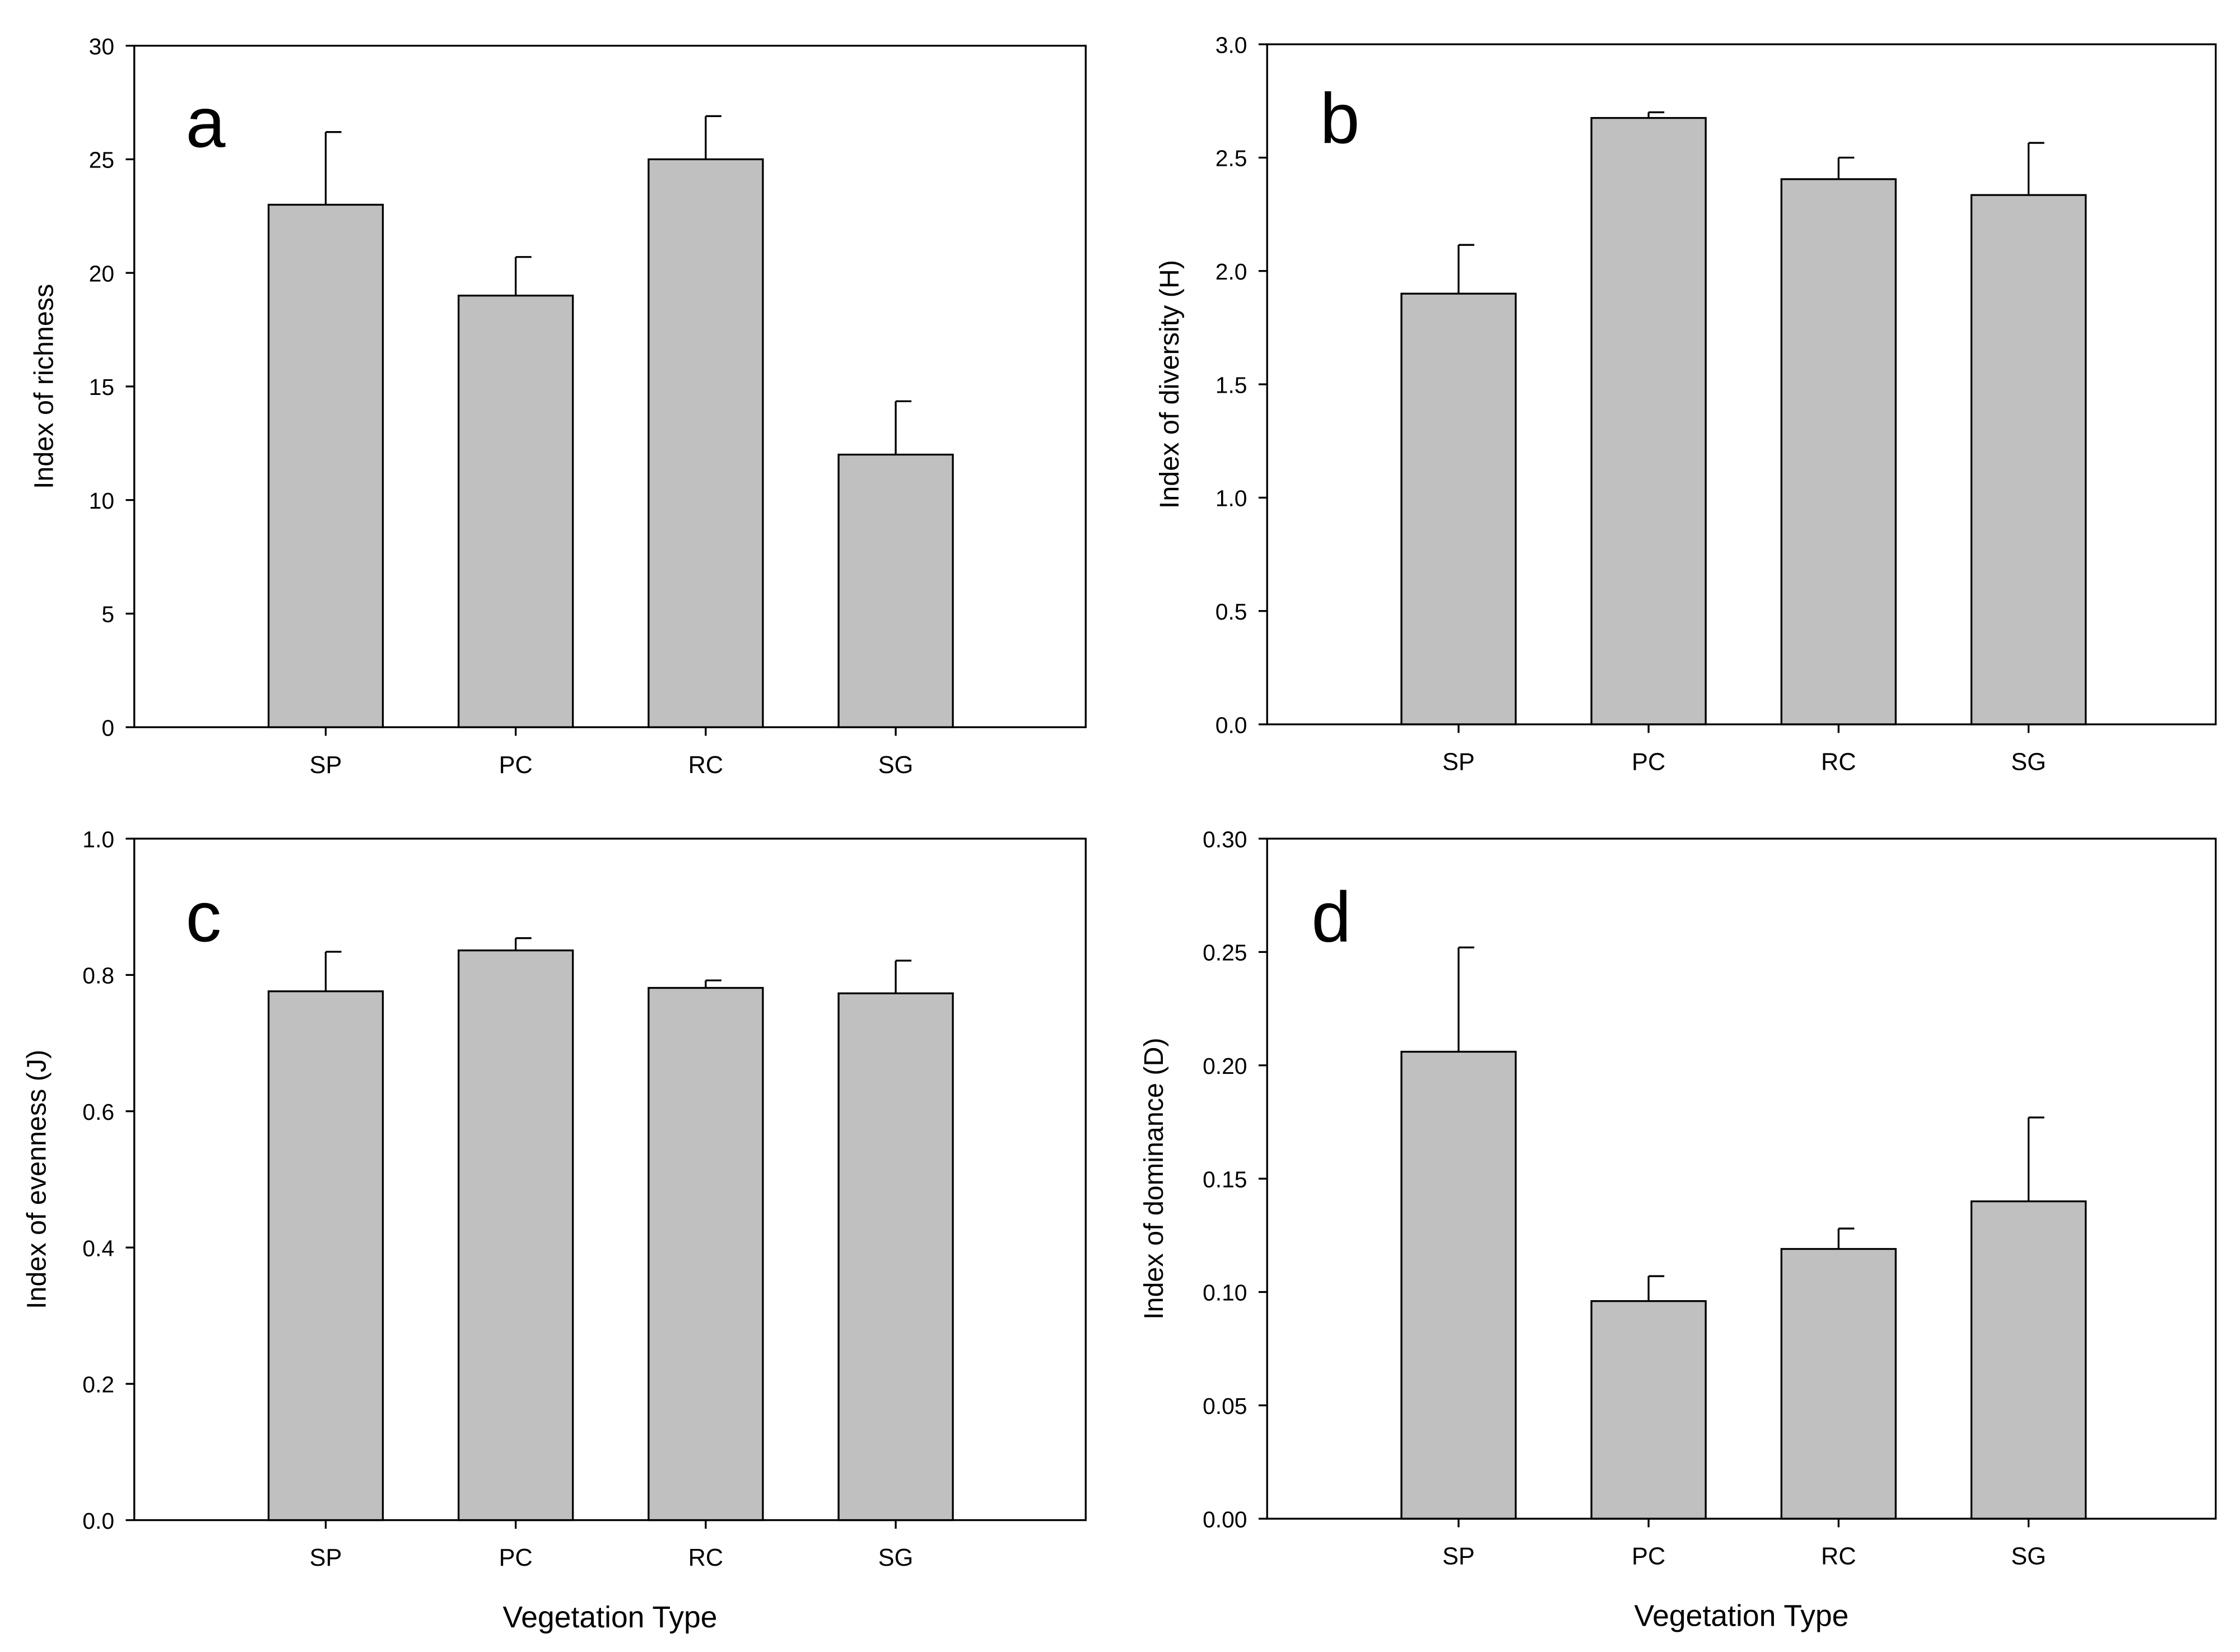  Describe the element at coordinates (204, 918) in the screenshot. I see `panel-letter: c` at that location.